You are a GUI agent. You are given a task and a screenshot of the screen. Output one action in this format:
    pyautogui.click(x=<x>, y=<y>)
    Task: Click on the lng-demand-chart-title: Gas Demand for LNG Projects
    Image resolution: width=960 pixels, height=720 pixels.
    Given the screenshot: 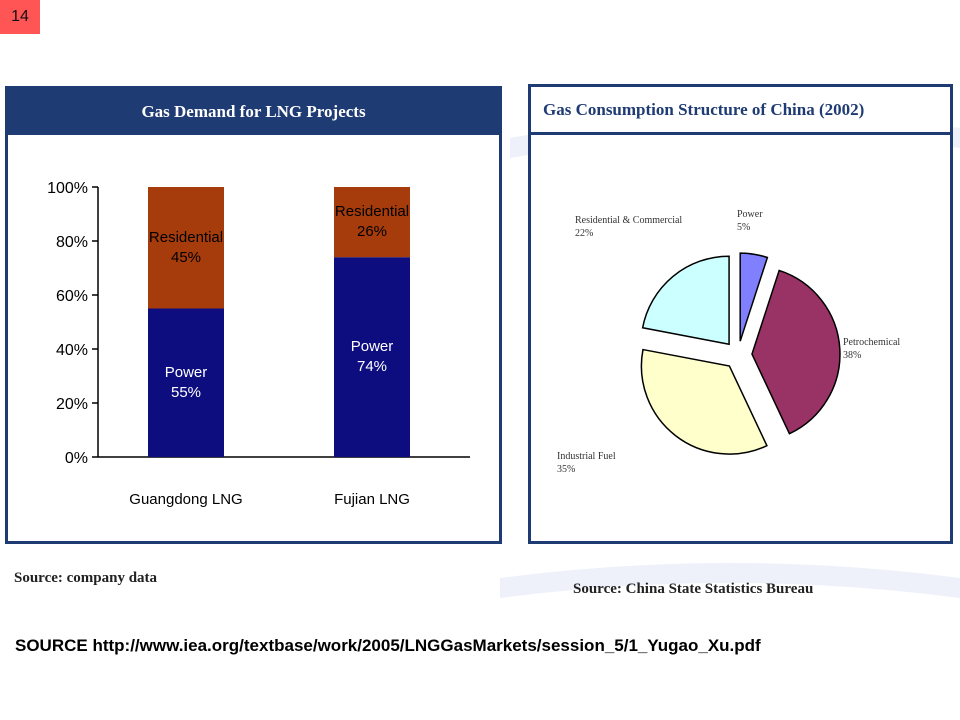 What is the action you would take?
    pyautogui.click(x=253, y=112)
    